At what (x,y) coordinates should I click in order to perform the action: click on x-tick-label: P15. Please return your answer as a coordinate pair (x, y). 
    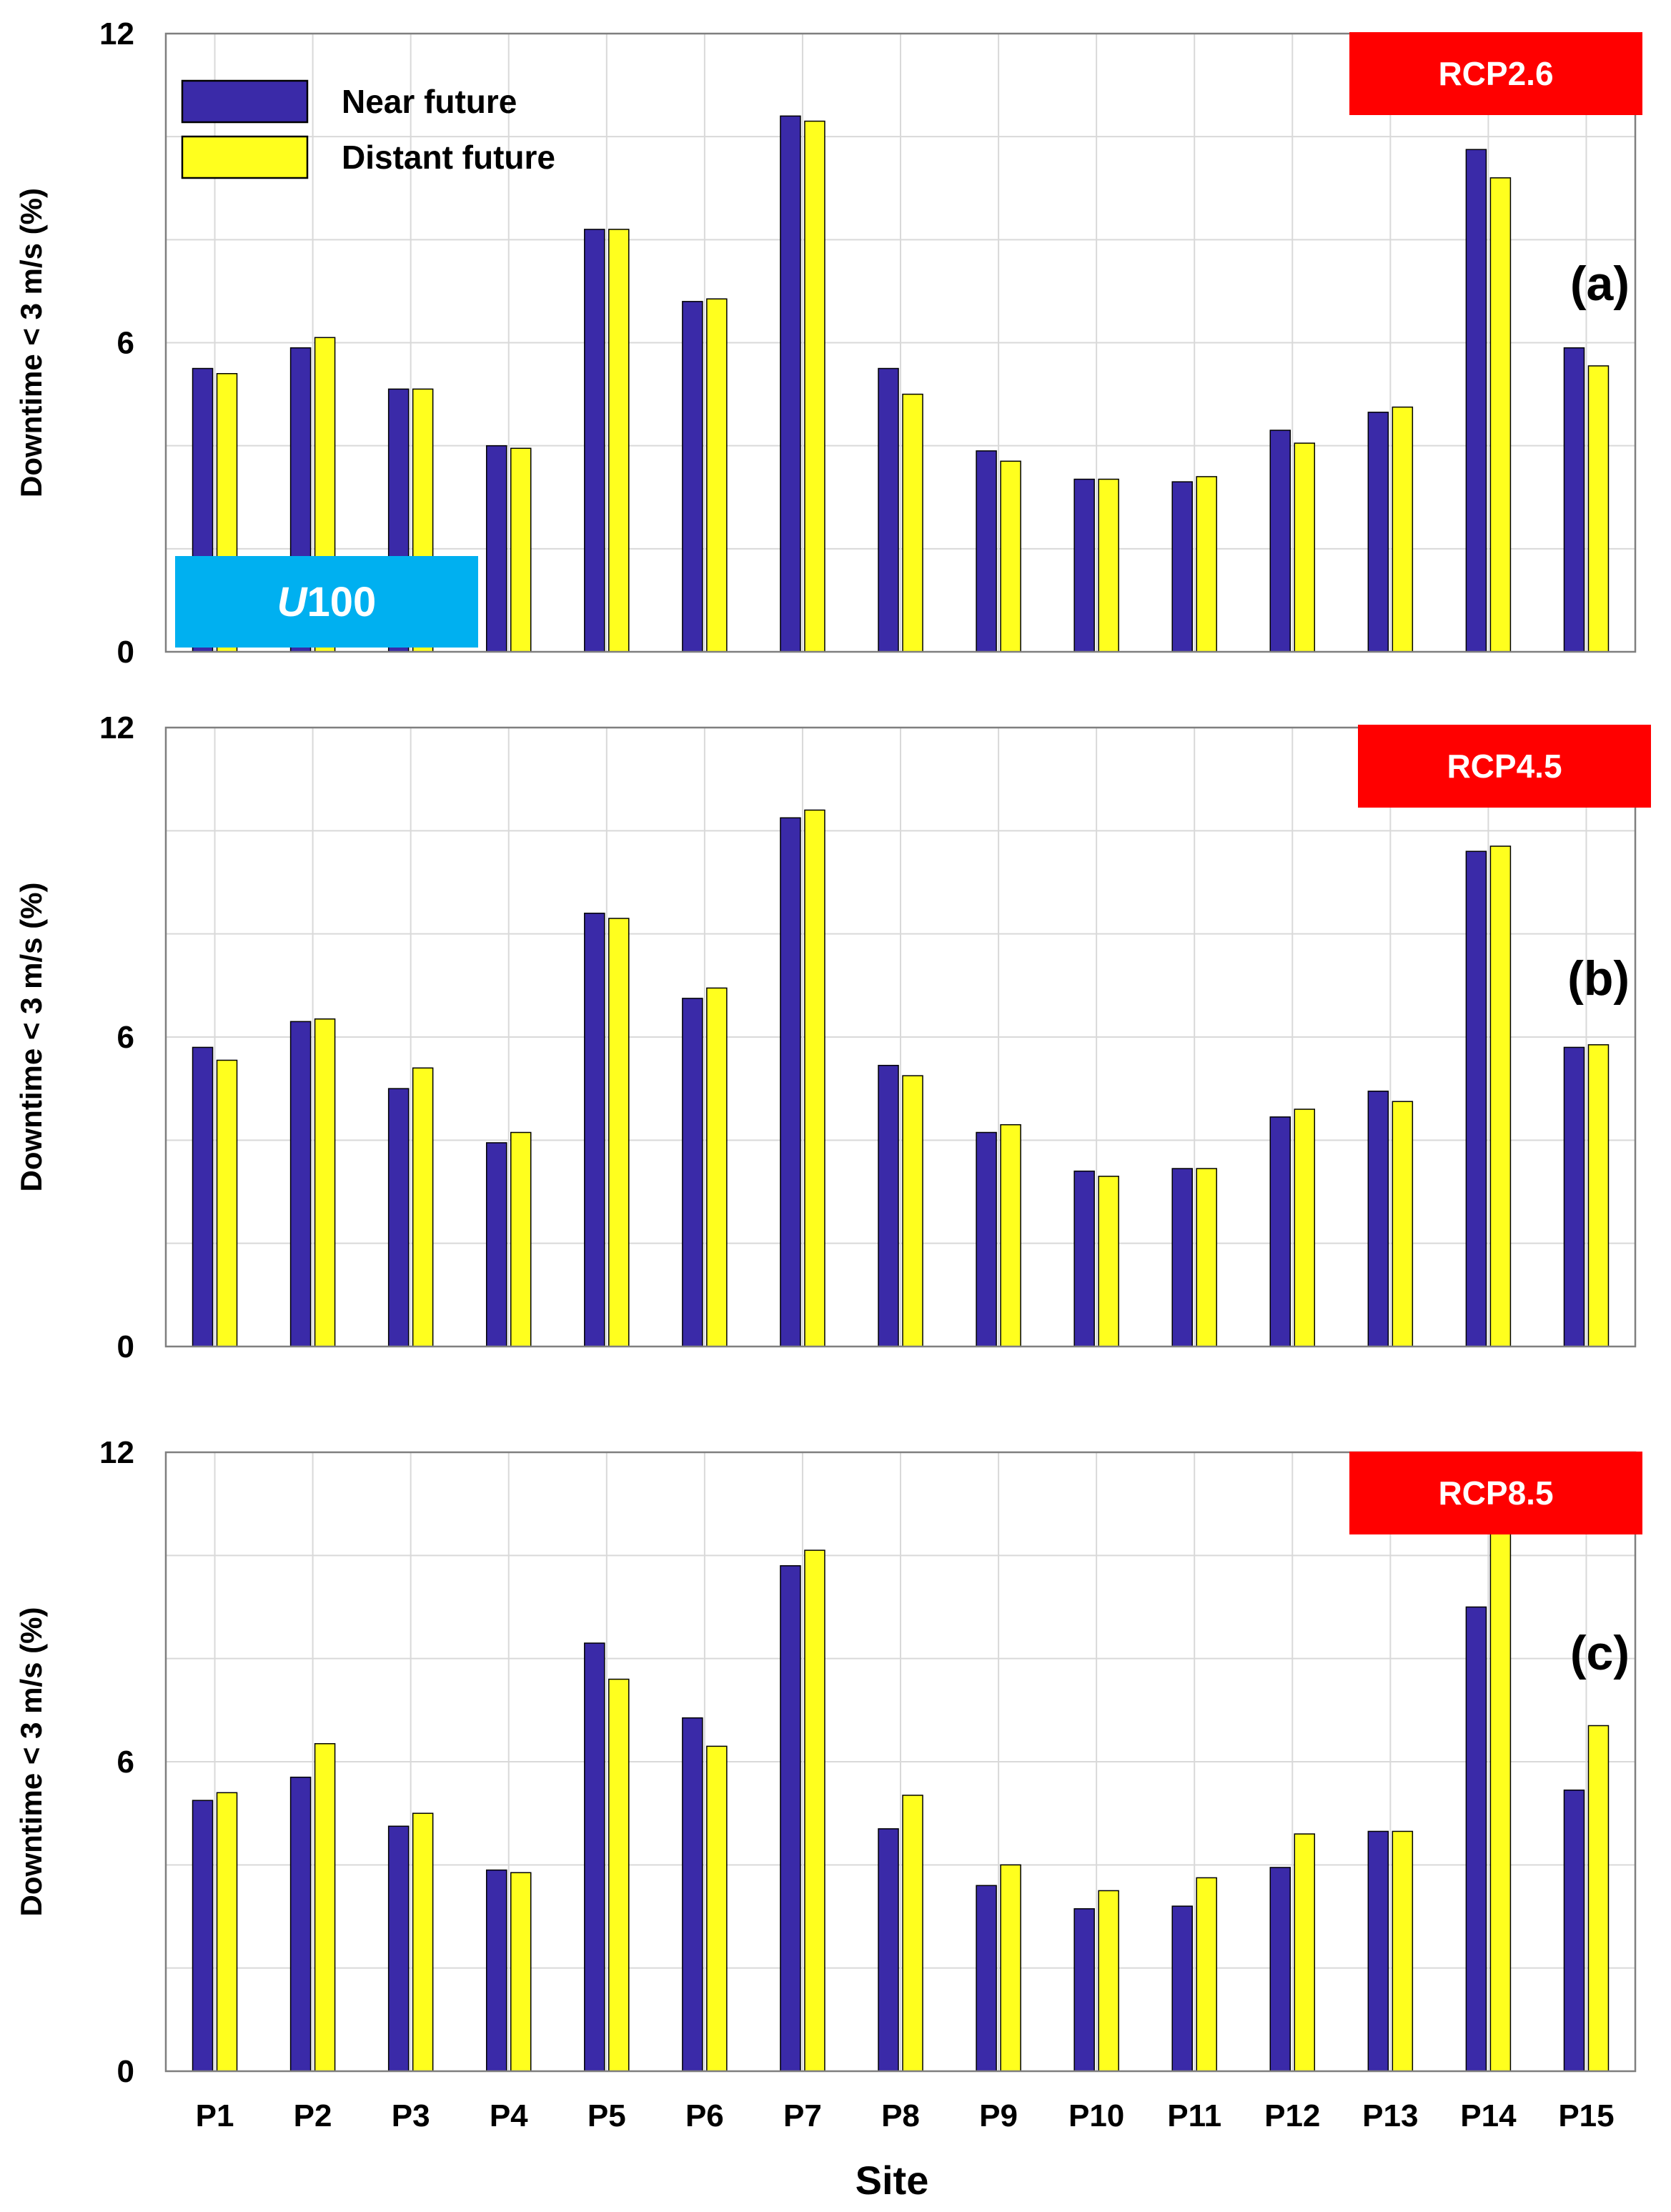
    Looking at the image, I should click on (1586, 2115).